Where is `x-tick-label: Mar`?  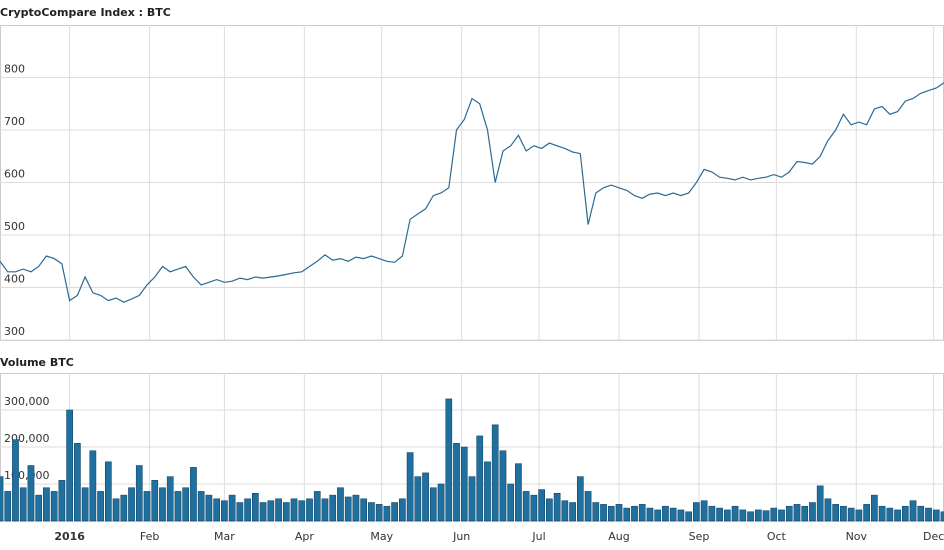
x-tick-label: Mar is located at coordinates (224, 536).